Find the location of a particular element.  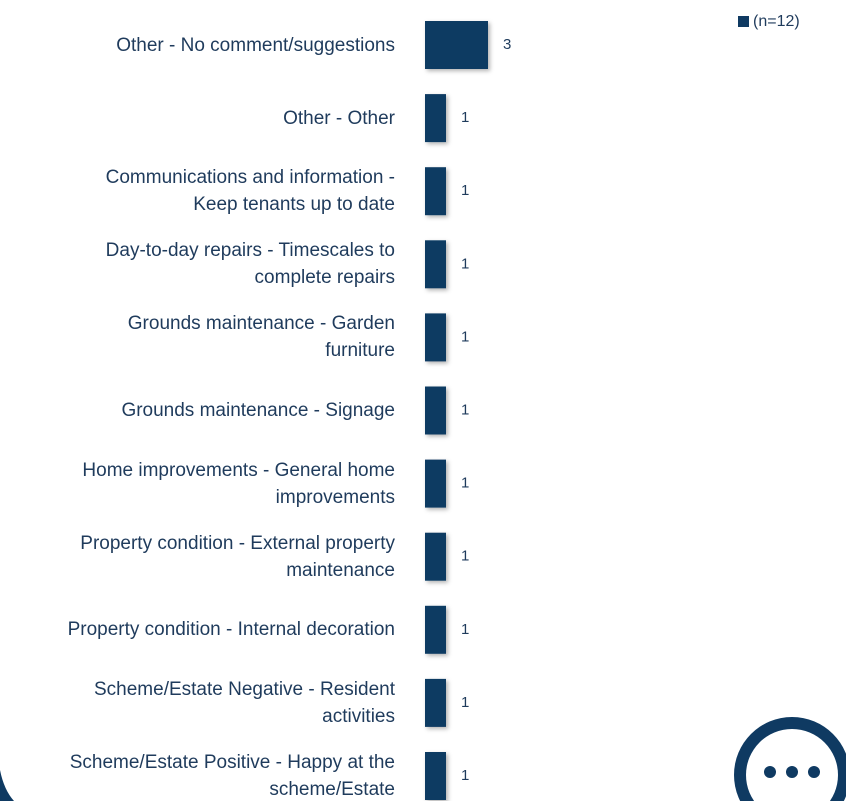

legend-label: (n=12) is located at coordinates (776, 21).